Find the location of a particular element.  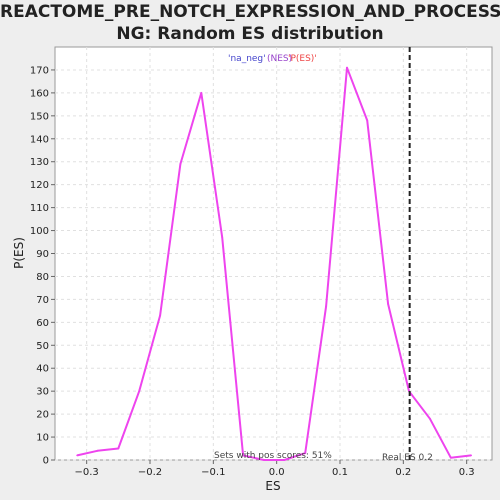

y-tick-label: 30 is located at coordinates (42, 392).